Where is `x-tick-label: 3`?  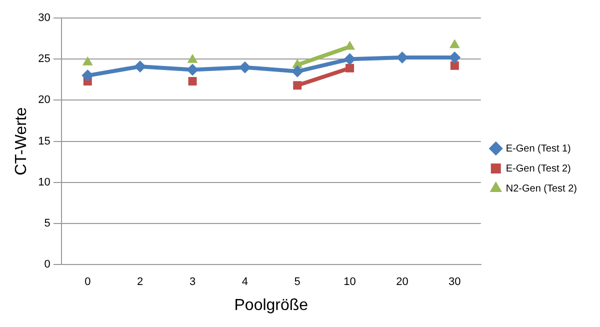
x-tick-label: 3 is located at coordinates (192, 282).